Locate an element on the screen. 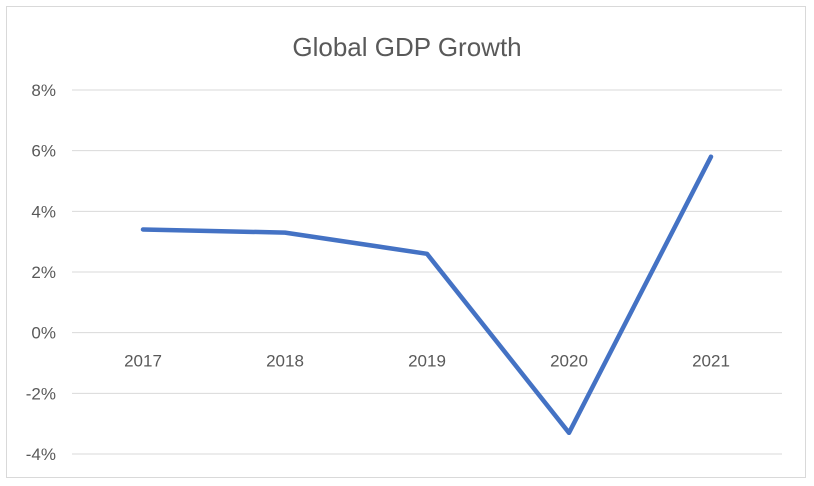 This screenshot has width=814, height=486. y-tick-label: -4% is located at coordinates (41, 454).